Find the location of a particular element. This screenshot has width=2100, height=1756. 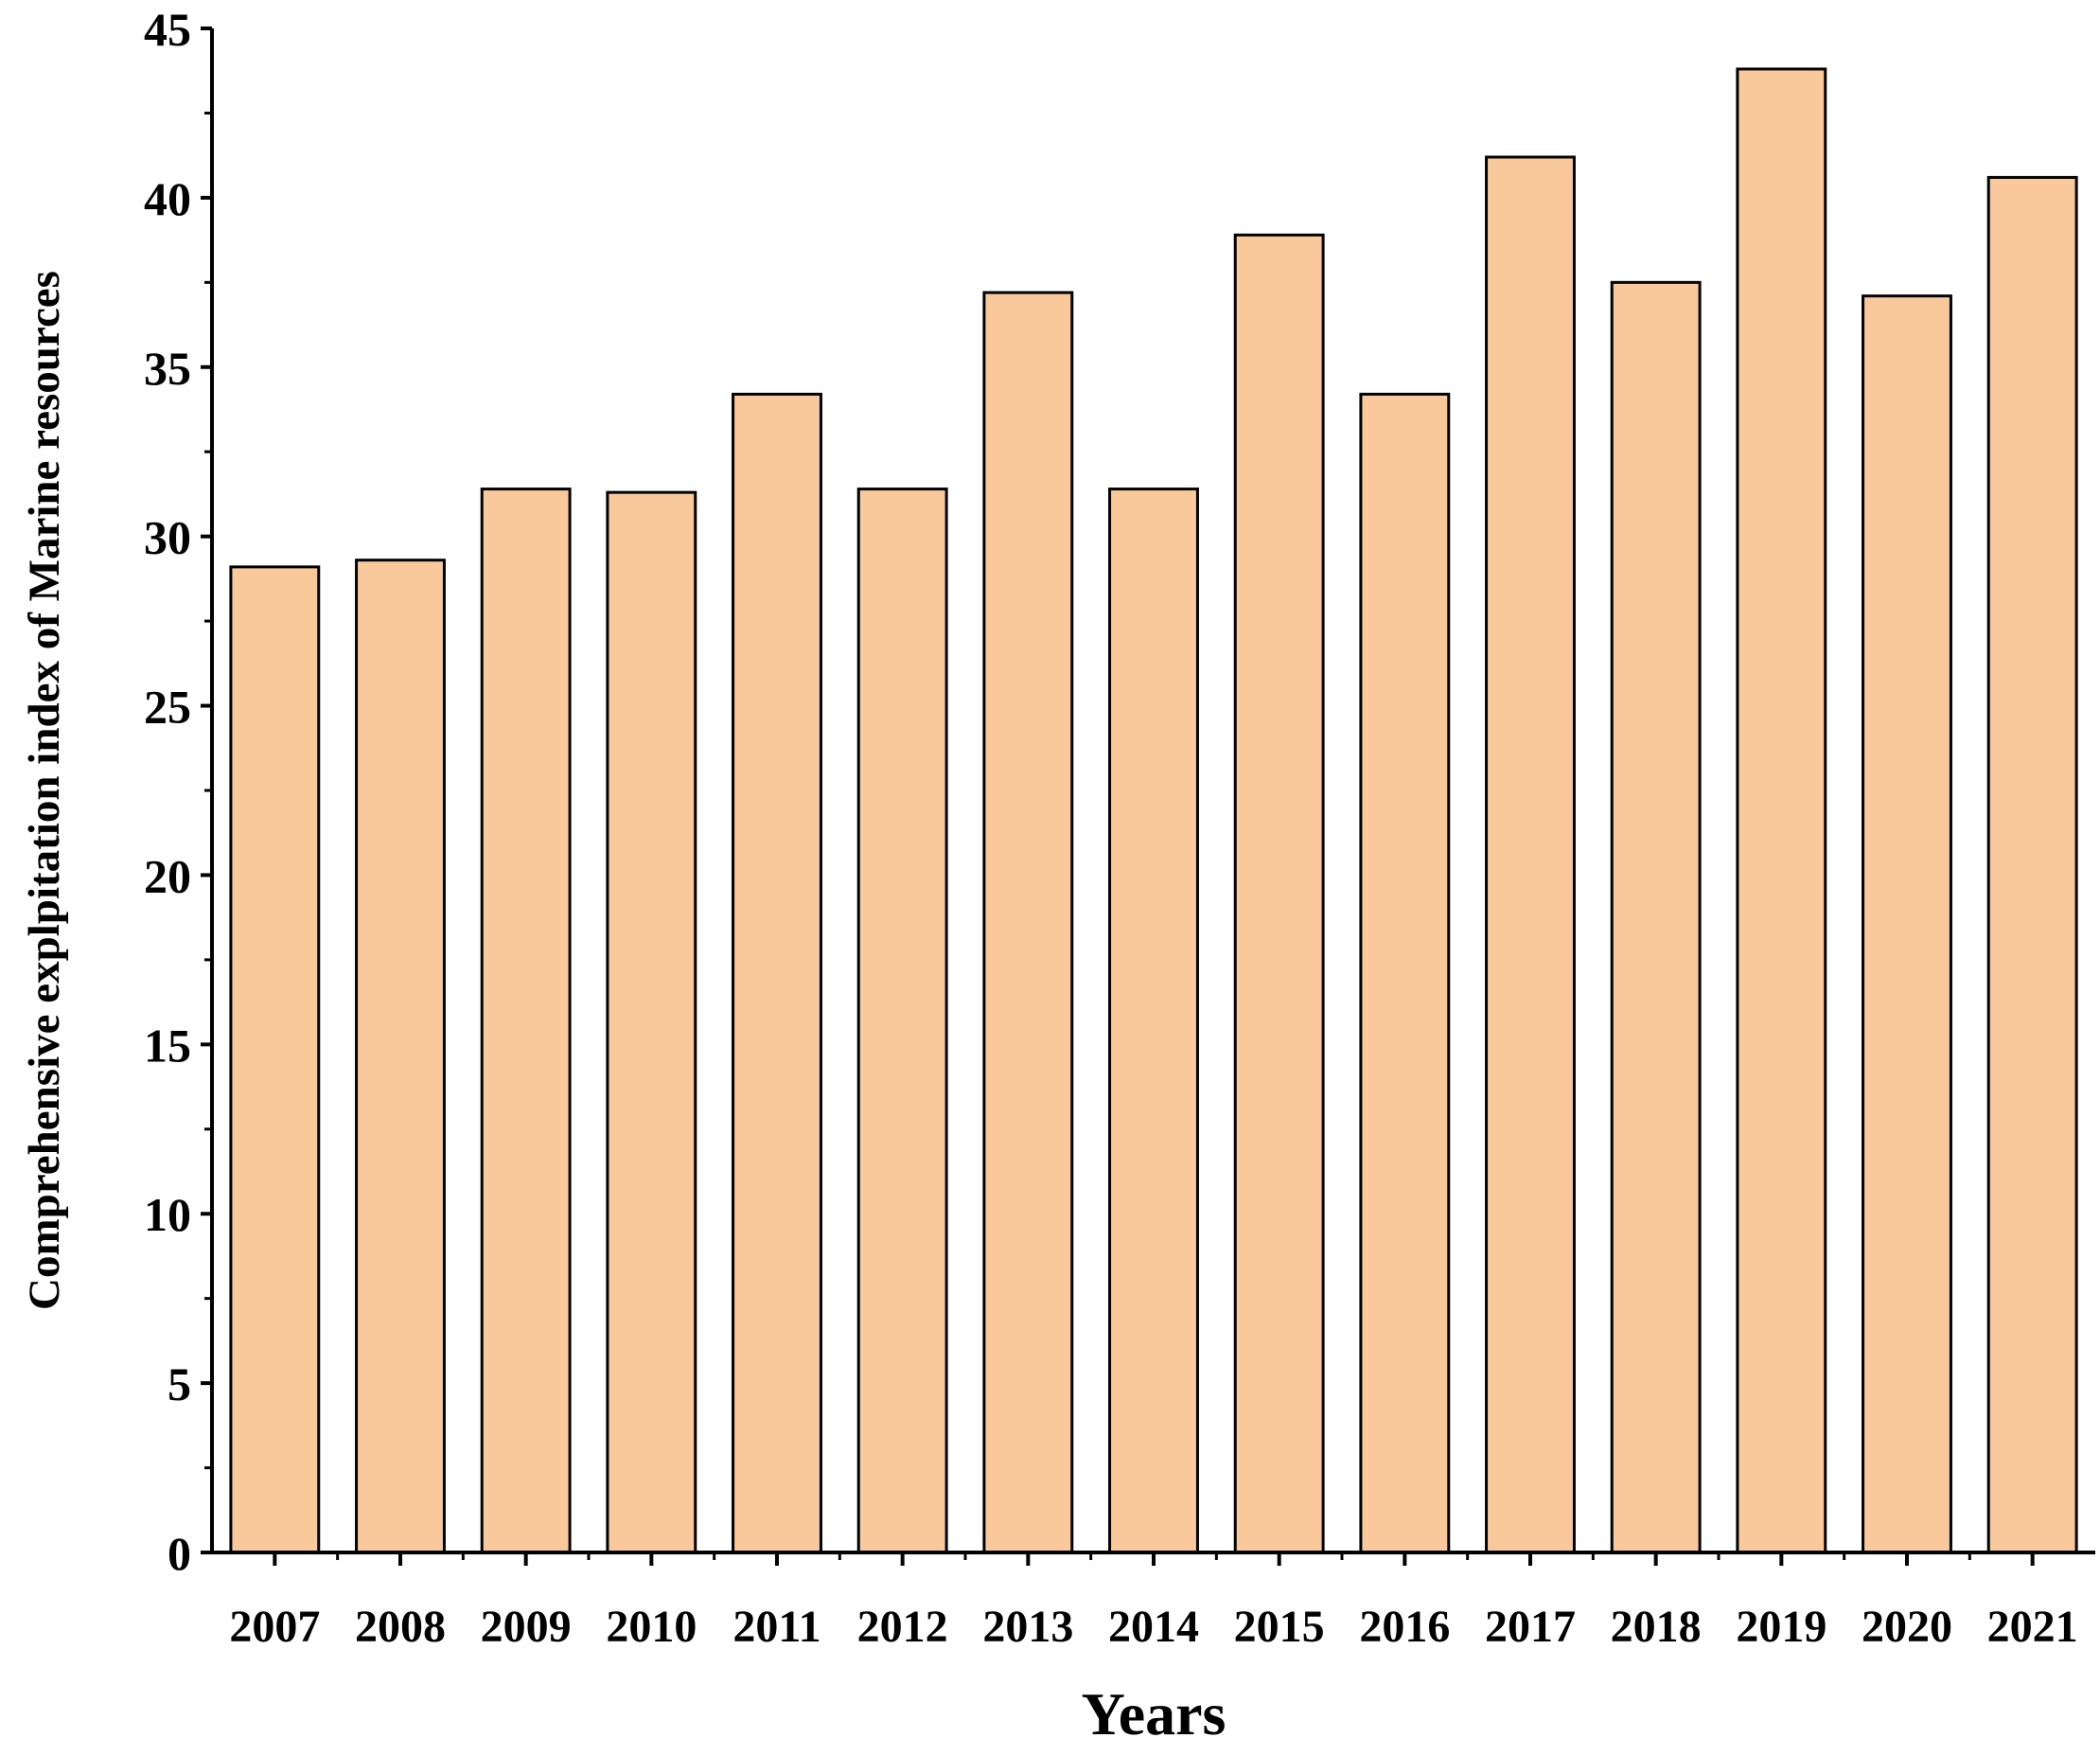

y-tick-label: 0 is located at coordinates (179, 1553).